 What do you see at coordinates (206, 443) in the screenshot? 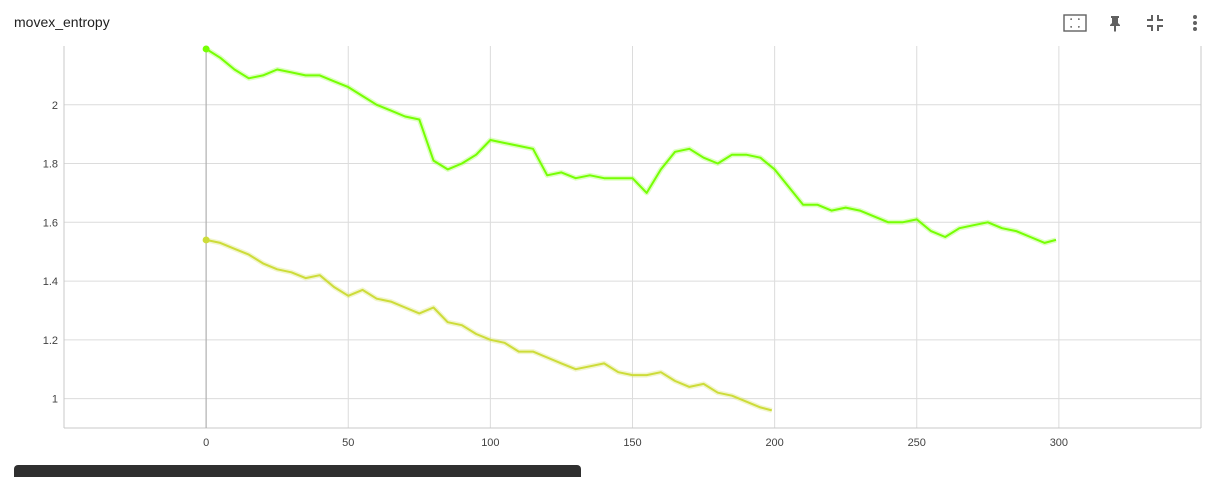
I see `x-tick-label: 0` at bounding box center [206, 443].